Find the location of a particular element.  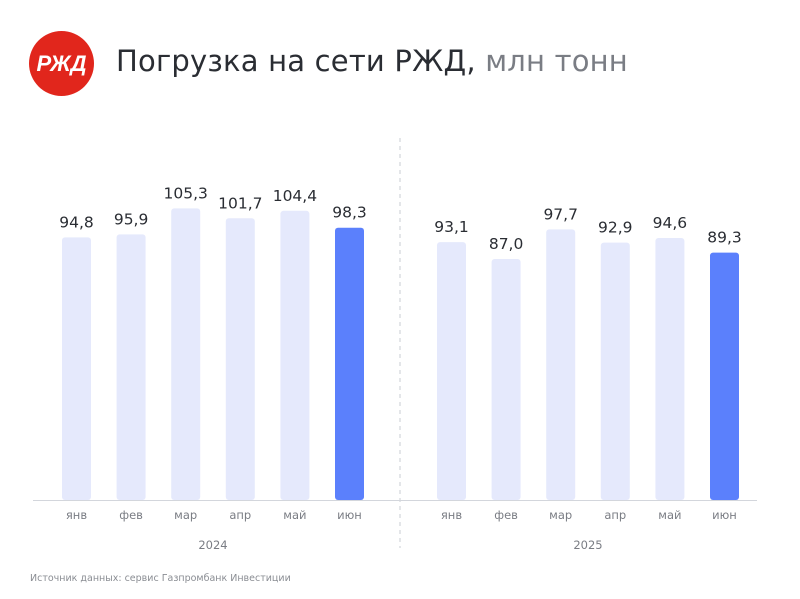

data-label: 94,6 is located at coordinates (670, 223).